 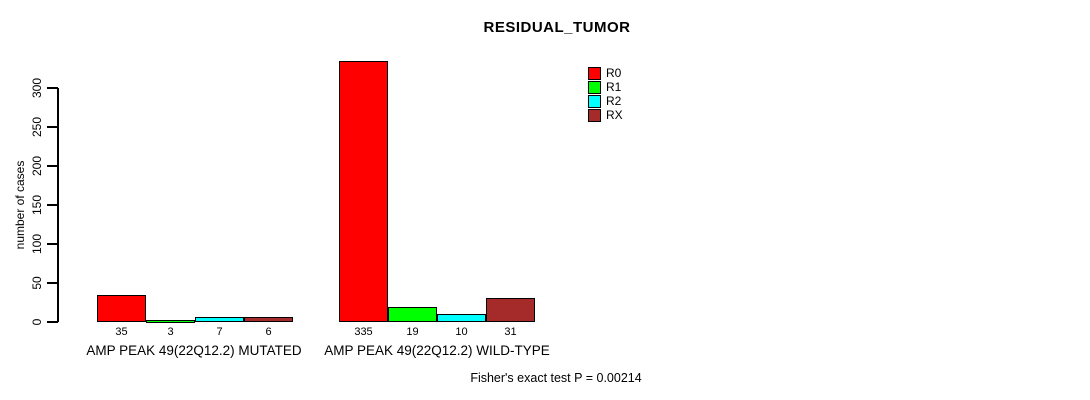 I want to click on legend-row-r0: R0, so click(x=605, y=73).